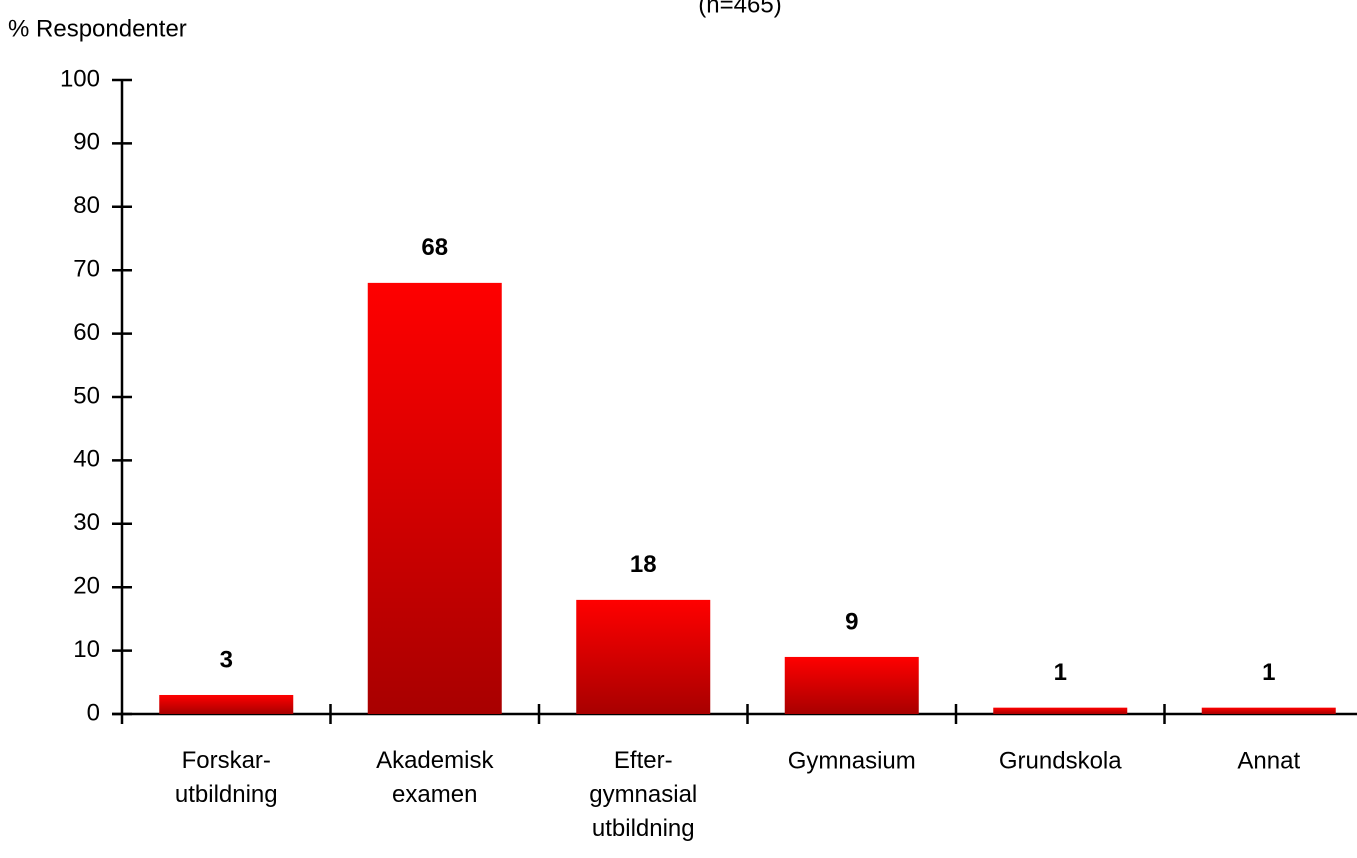 The image size is (1357, 858). What do you see at coordinates (86, 459) in the screenshot?
I see `y-tick-label: 40` at bounding box center [86, 459].